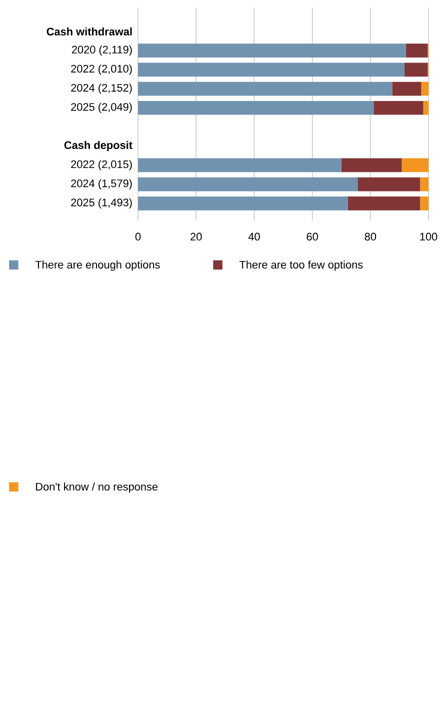  Describe the element at coordinates (254, 236) in the screenshot. I see `x-tick-label: 40` at that location.